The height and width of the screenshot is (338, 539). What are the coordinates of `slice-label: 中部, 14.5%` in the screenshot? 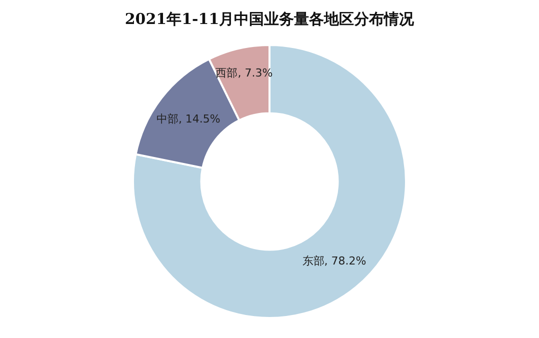 It's located at (188, 119).